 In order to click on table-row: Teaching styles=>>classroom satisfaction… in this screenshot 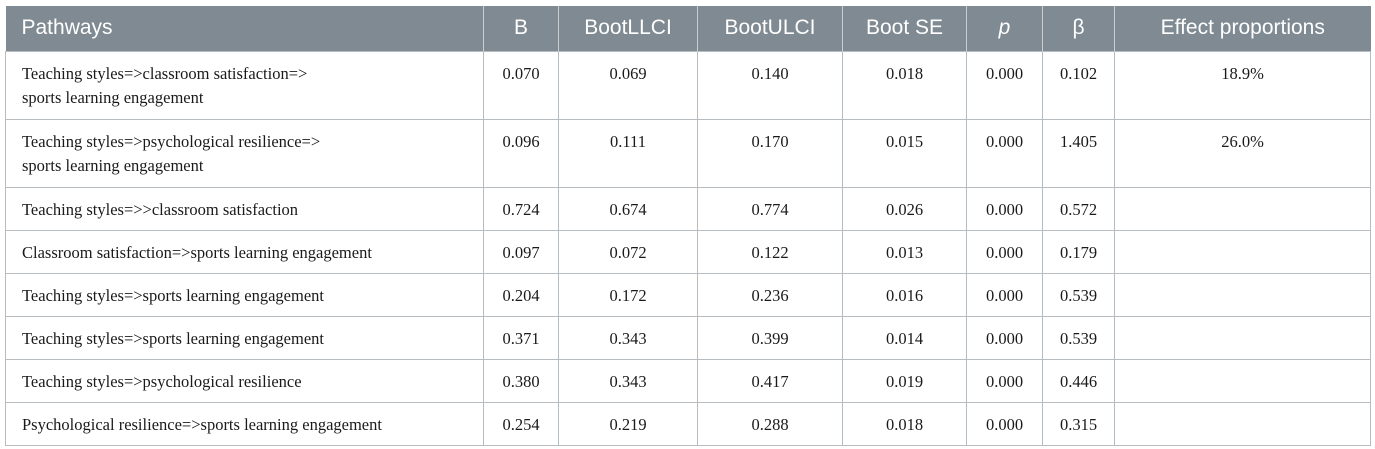, I will do `click(688, 208)`.